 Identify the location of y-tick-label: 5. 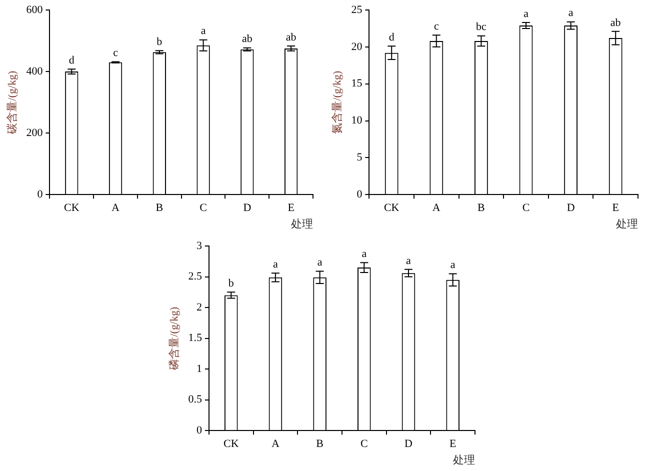
(359, 158).